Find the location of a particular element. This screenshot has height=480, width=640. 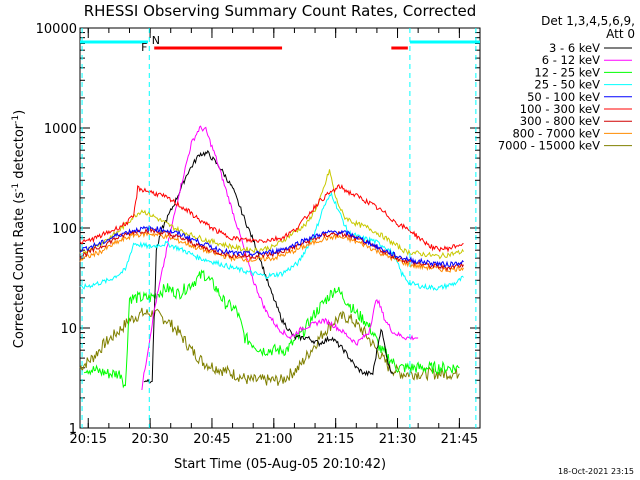

x-axis-label: Start Time (05-Aug-05 20:10:42) is located at coordinates (280, 464).